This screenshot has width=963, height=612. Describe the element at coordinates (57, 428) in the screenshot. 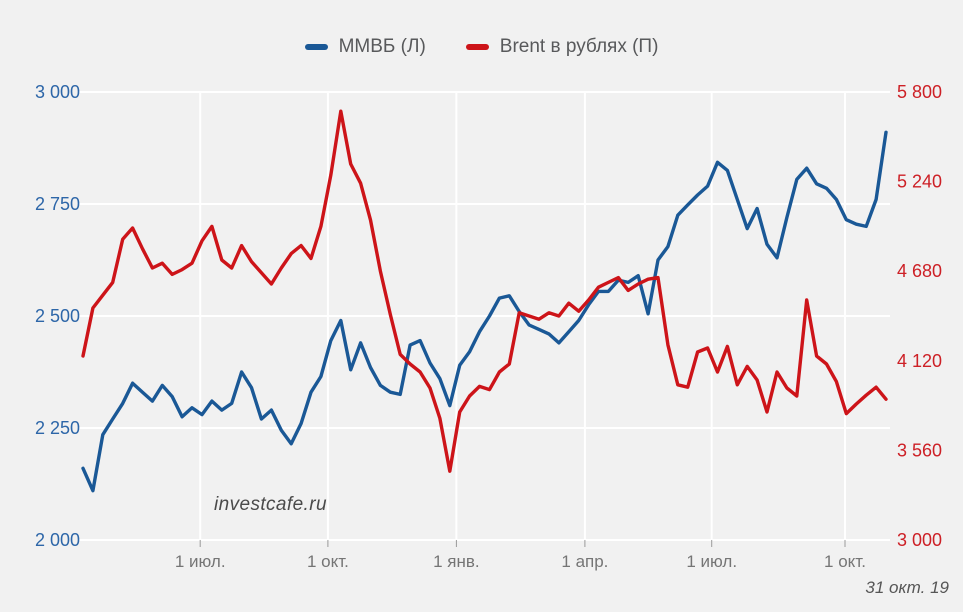

I see `y-axis-label-left: 2 250` at that location.